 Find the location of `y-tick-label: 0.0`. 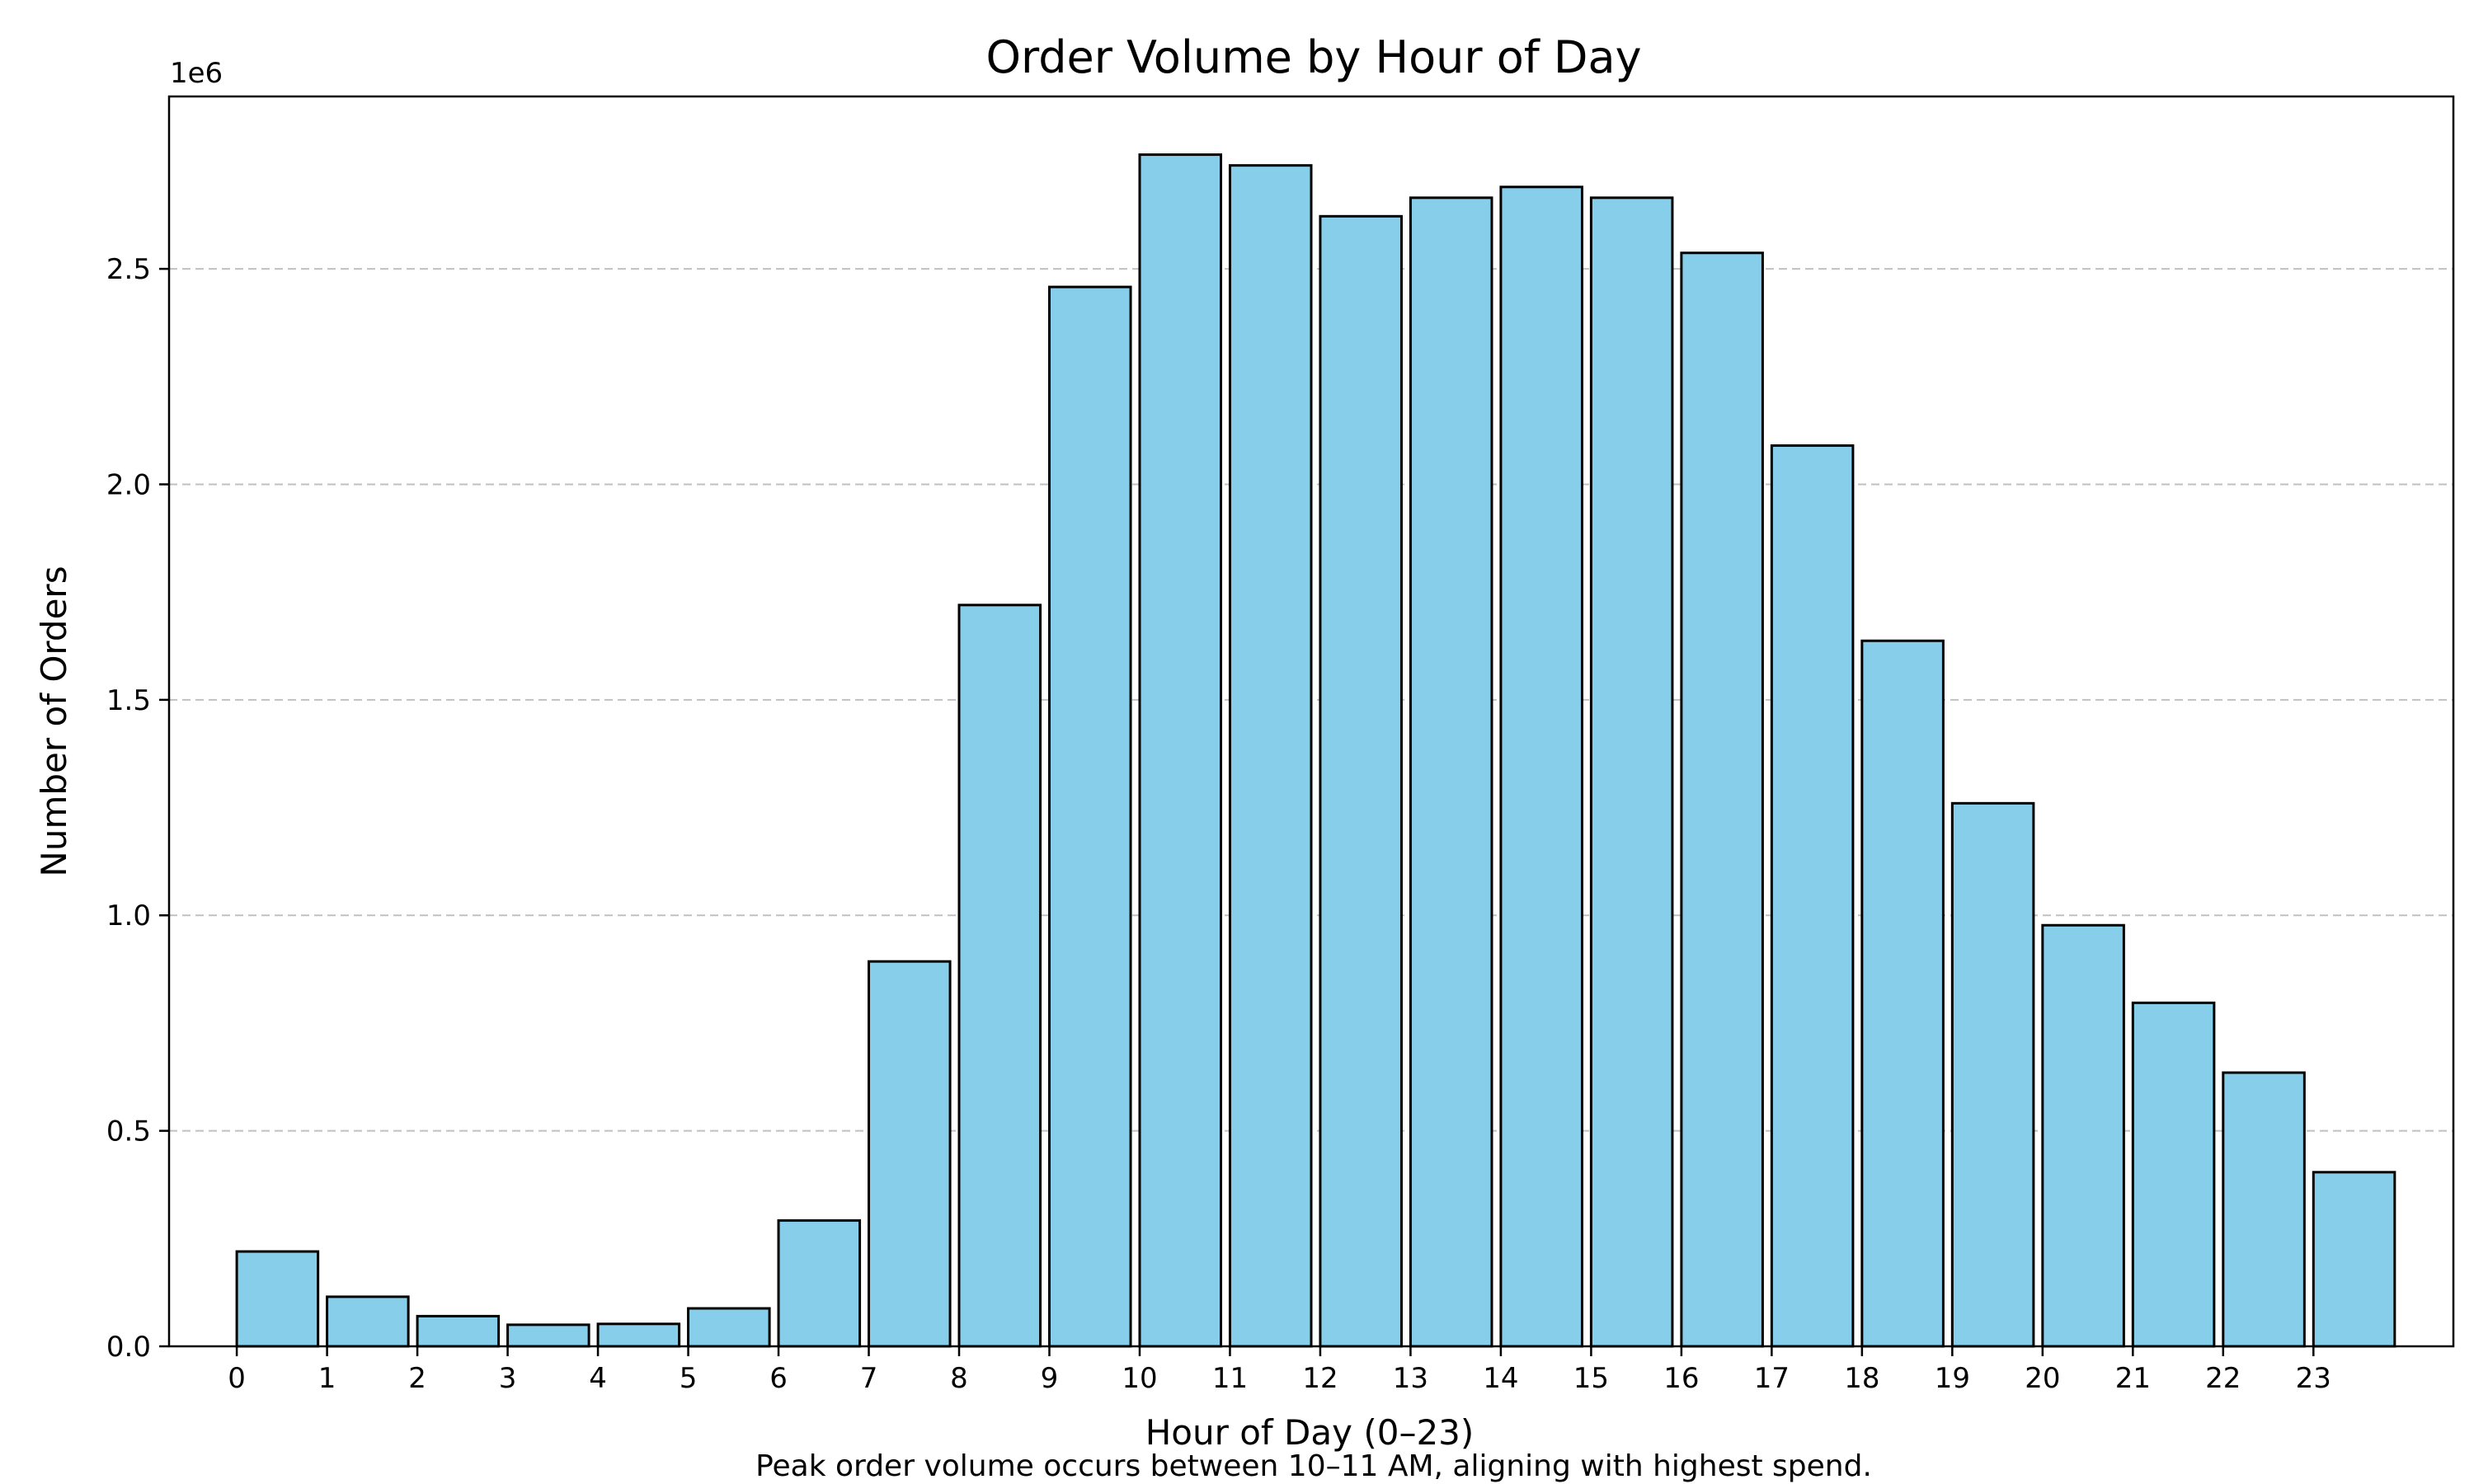

y-tick-label: 0.0 is located at coordinates (128, 1347).